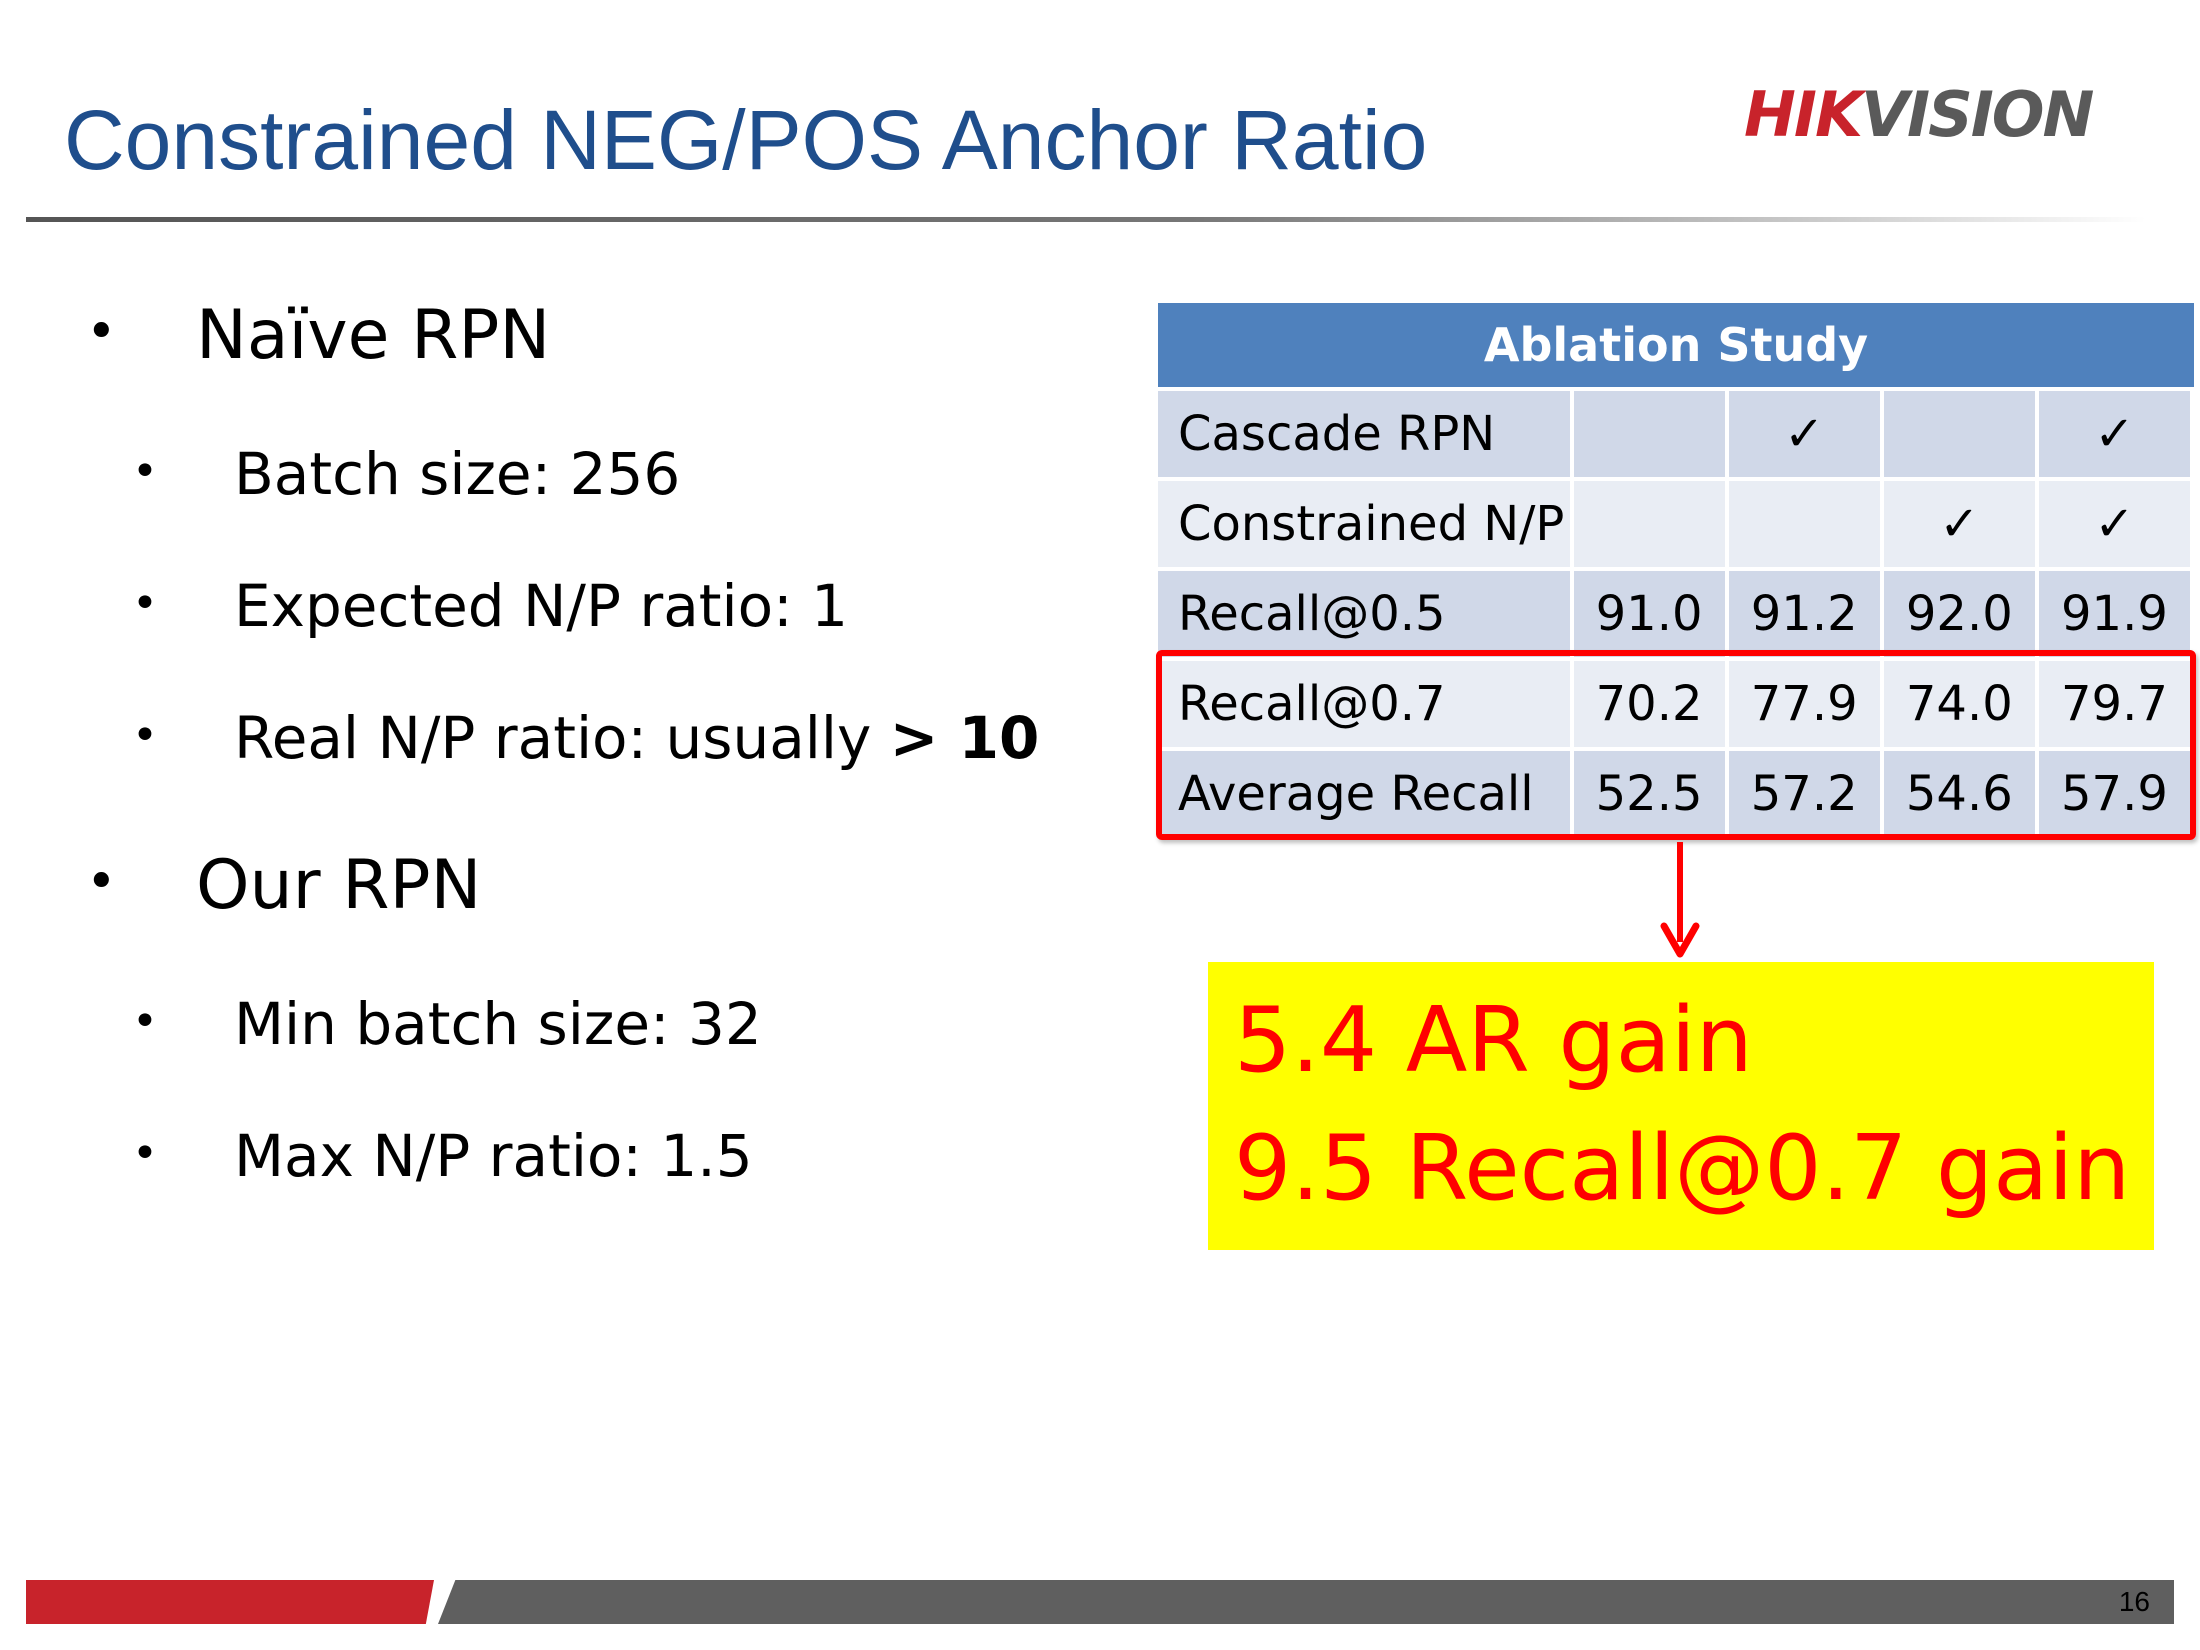 The width and height of the screenshot is (2200, 1650). I want to click on gain-callout: 5.4 AR gain 9.5 Recall@0.7 gain, so click(1681, 1106).